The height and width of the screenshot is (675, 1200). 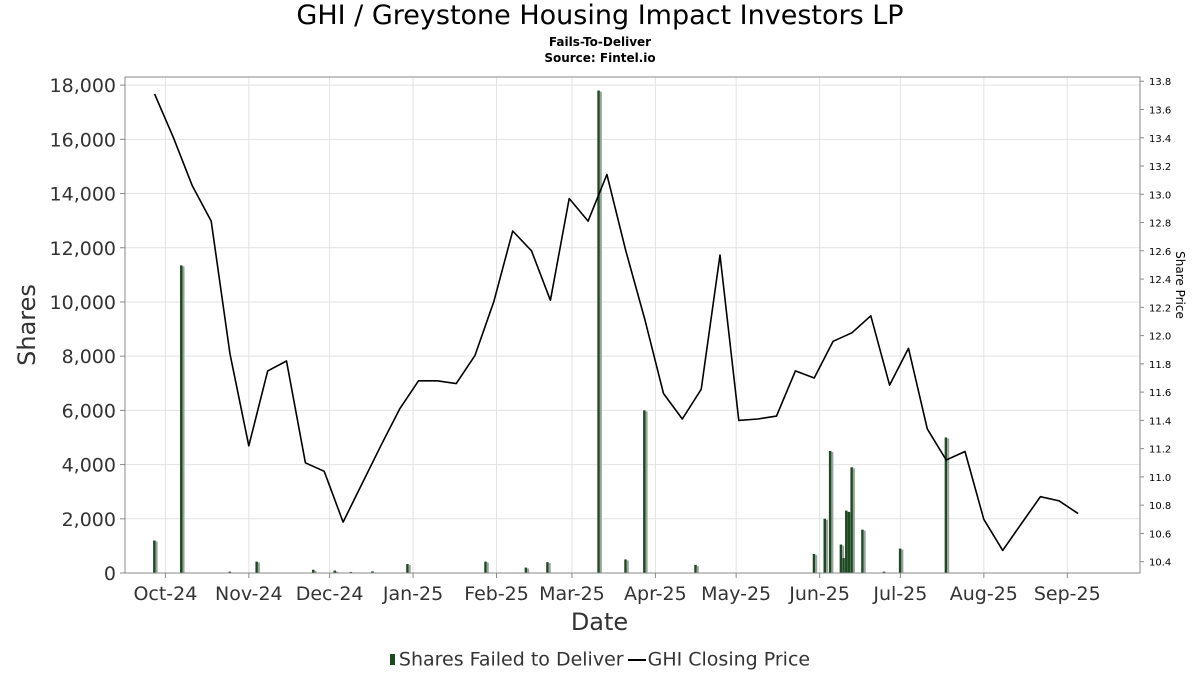 I want to click on y2-tick-label: 13.8, so click(x=1160, y=82).